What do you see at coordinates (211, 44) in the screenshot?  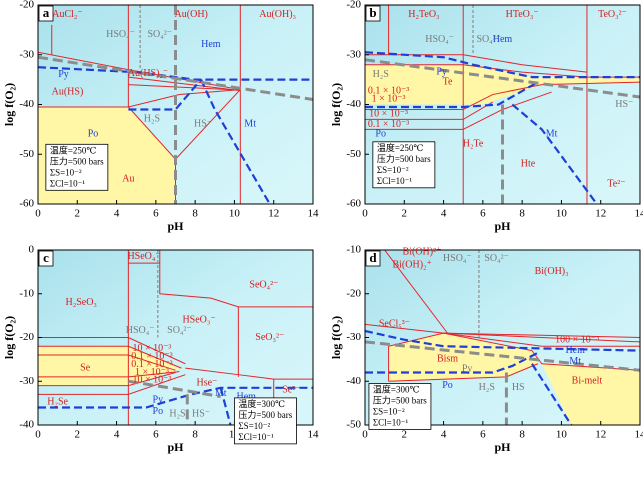 I see `field-label: Hem` at bounding box center [211, 44].